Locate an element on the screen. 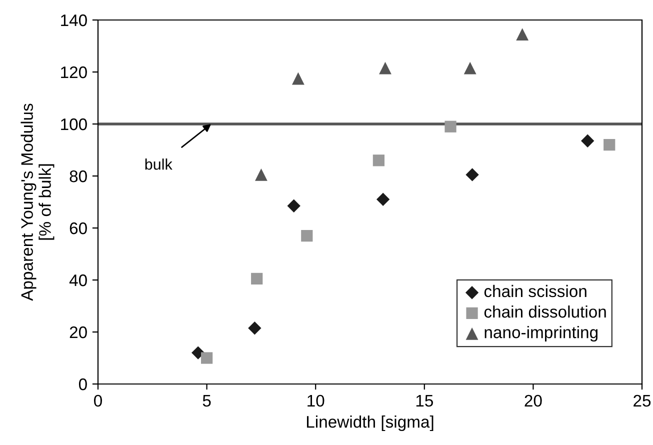 This screenshot has height=445, width=653. annotation: bulk is located at coordinates (158, 164).